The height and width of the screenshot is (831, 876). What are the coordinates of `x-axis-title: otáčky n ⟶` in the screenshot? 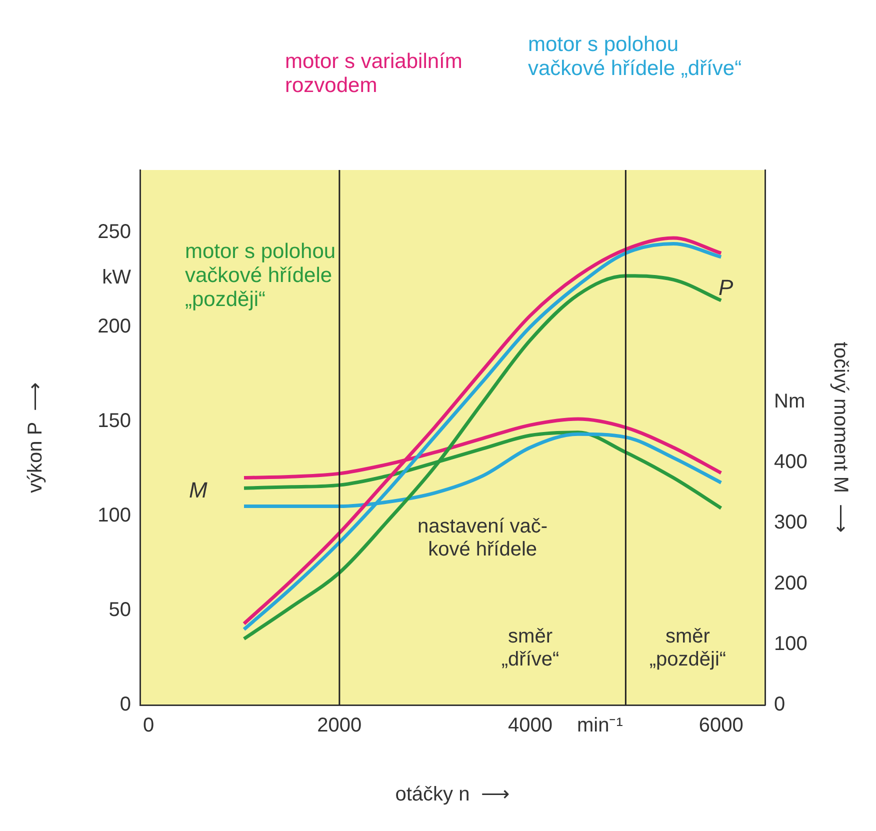 It's located at (452, 795).